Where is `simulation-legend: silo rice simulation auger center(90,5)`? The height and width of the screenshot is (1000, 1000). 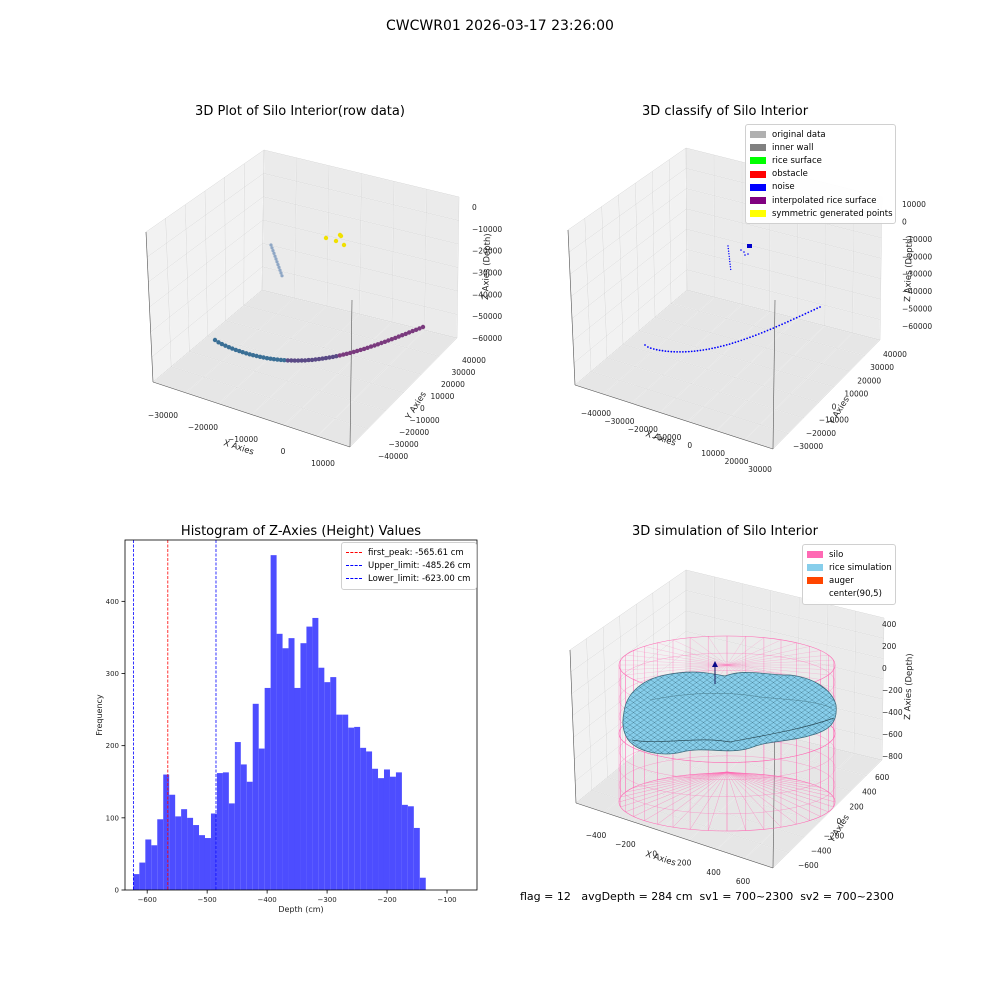 simulation-legend: silo rice simulation auger center(90,5) is located at coordinates (849, 574).